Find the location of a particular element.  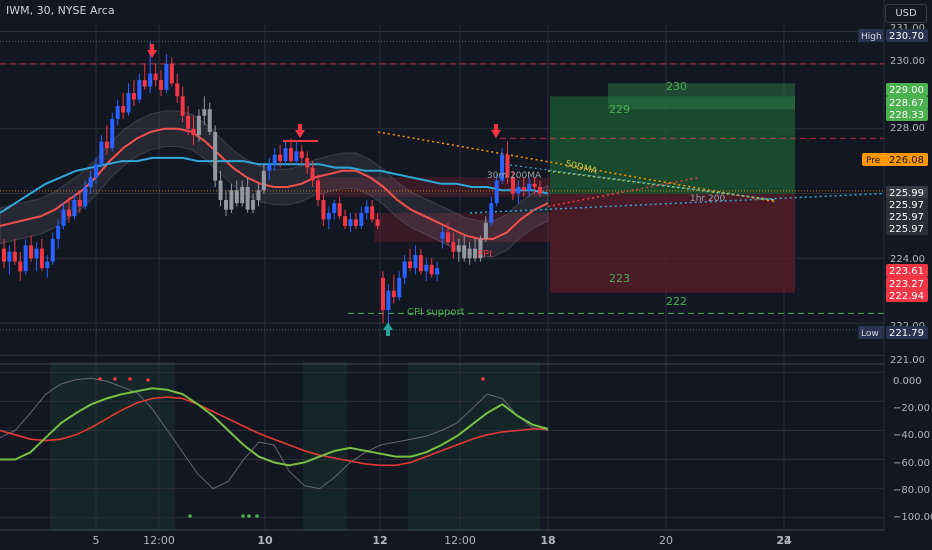

level-223-label: 223 is located at coordinates (619, 278).